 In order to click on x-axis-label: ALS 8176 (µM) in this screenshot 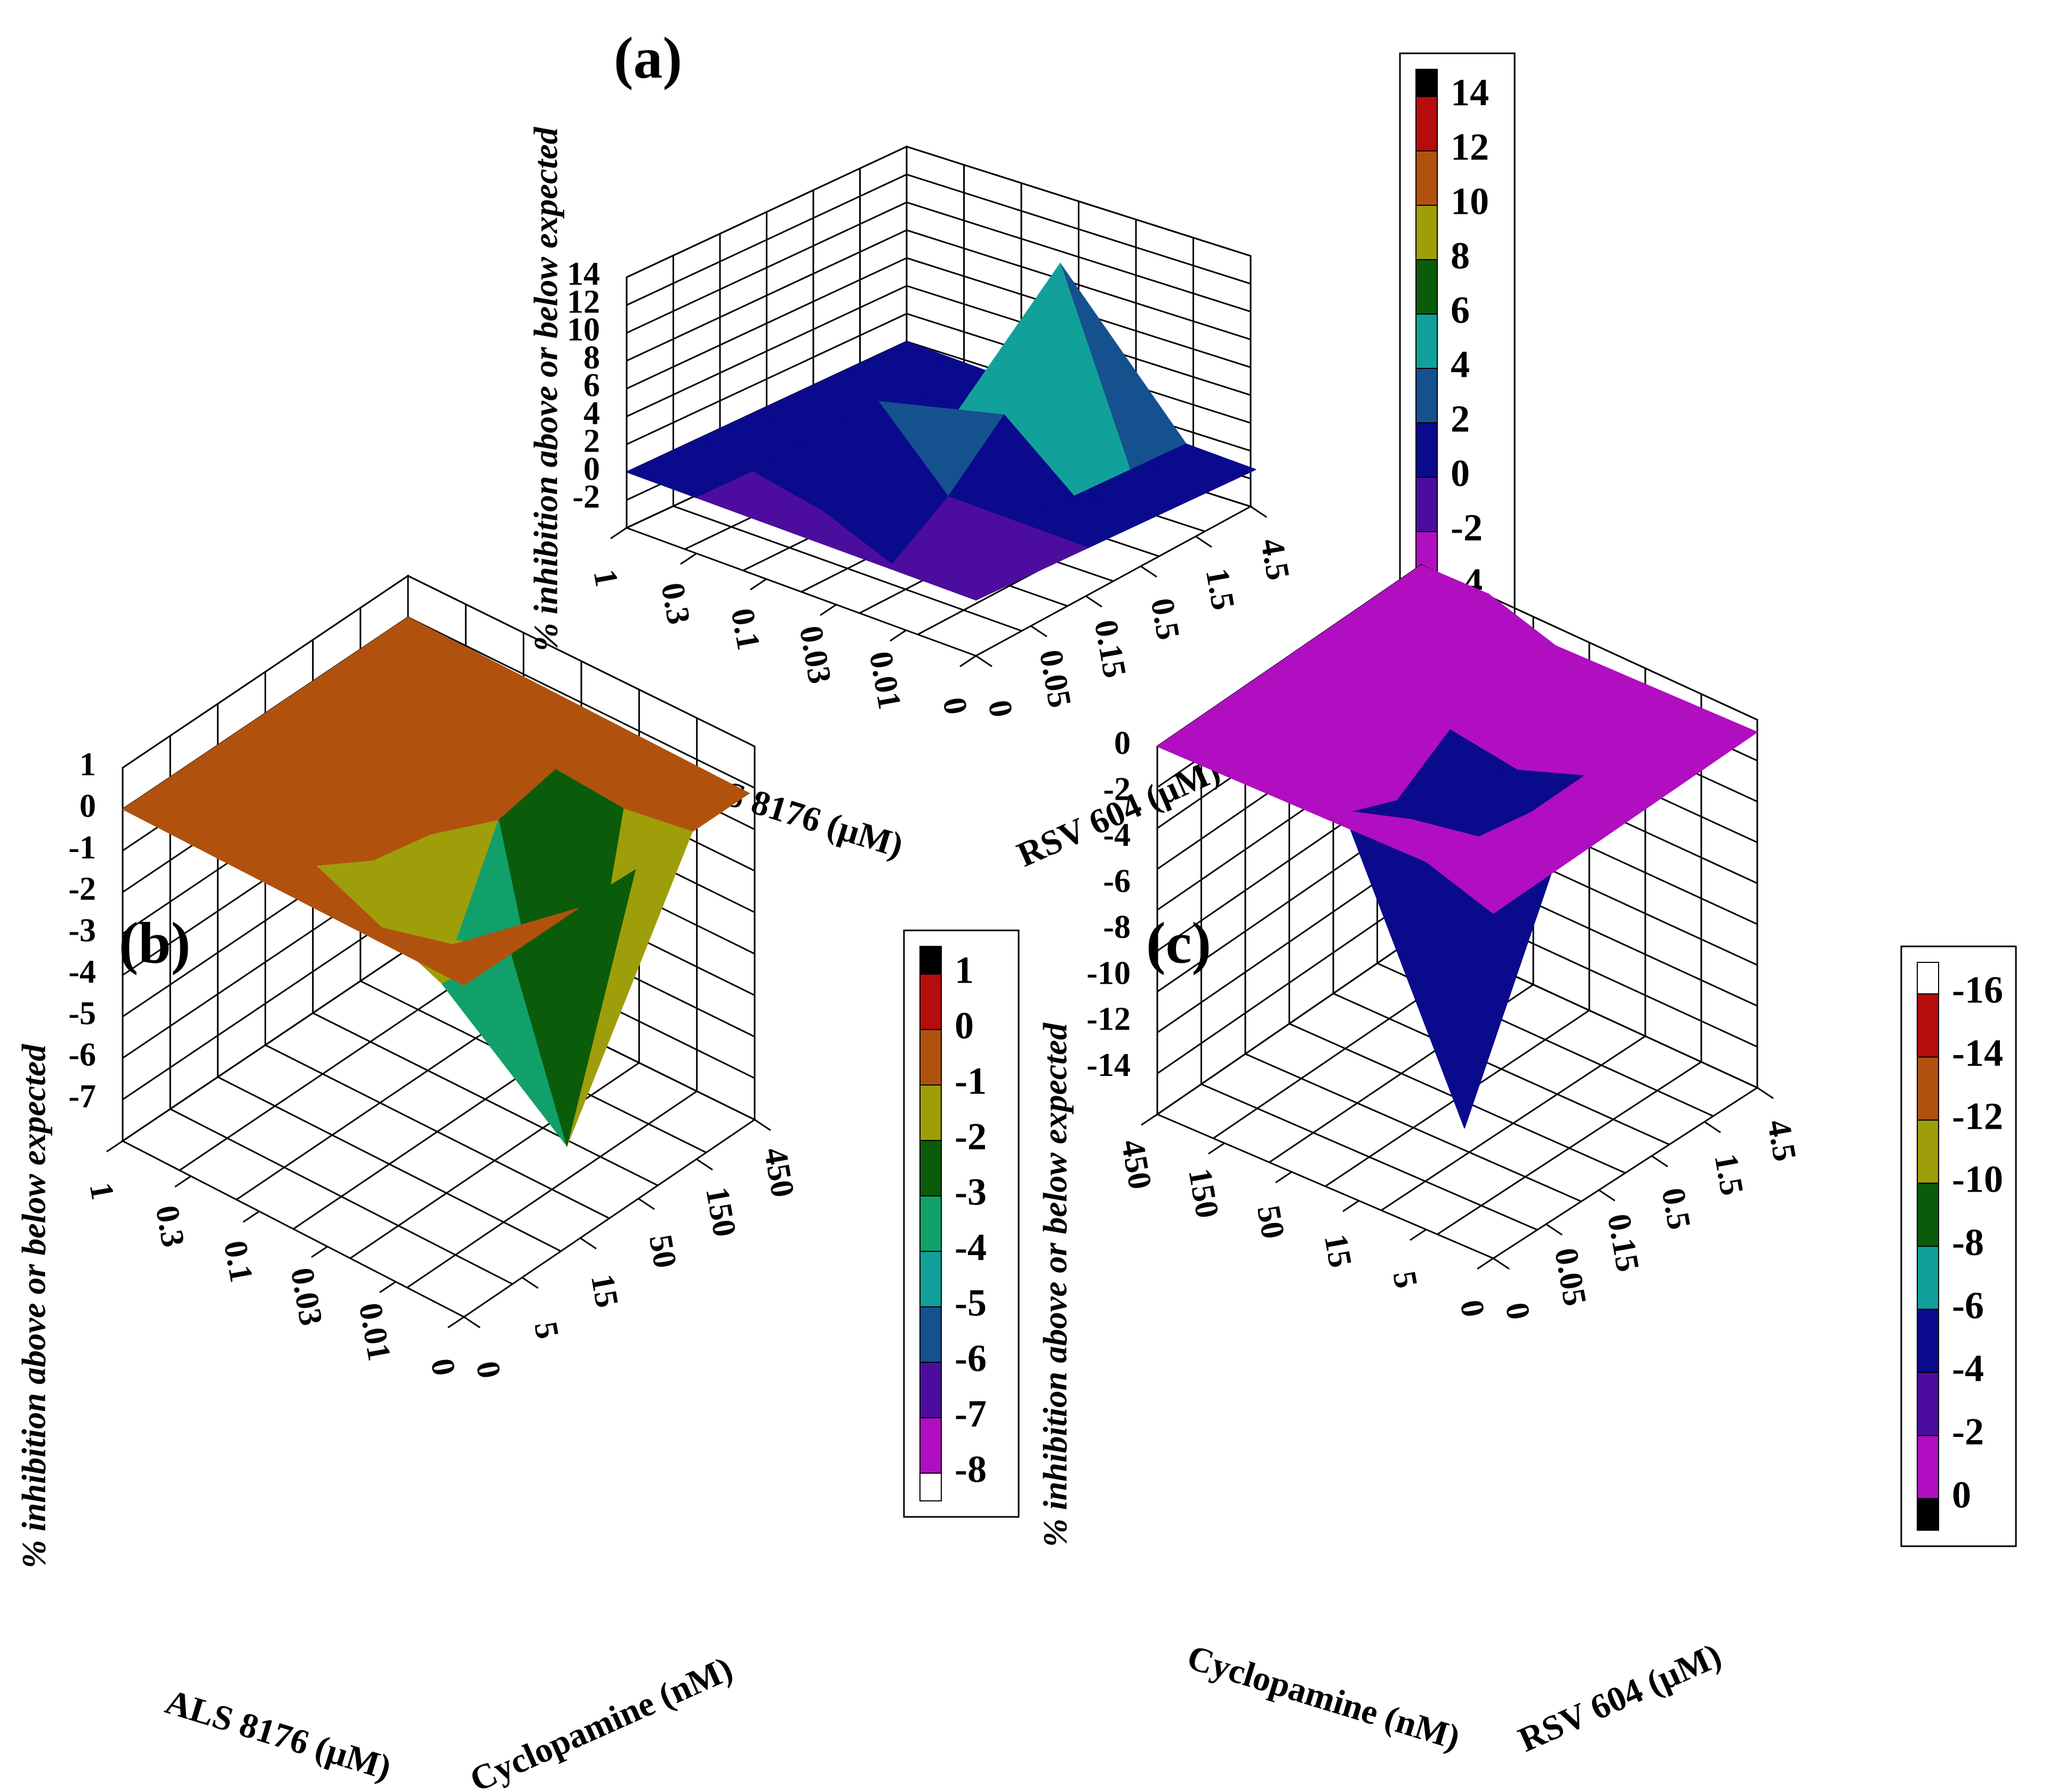, I will do `click(278, 1735)`.